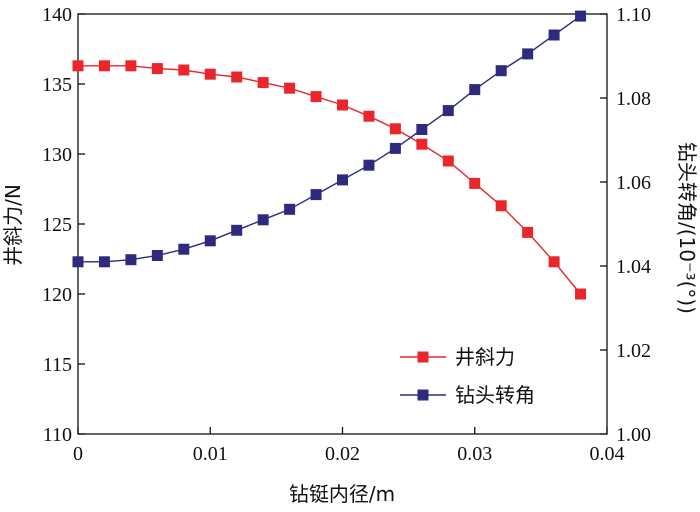 The width and height of the screenshot is (700, 512). Describe the element at coordinates (495, 395) in the screenshot. I see `legend-label: 钻头转角` at that location.